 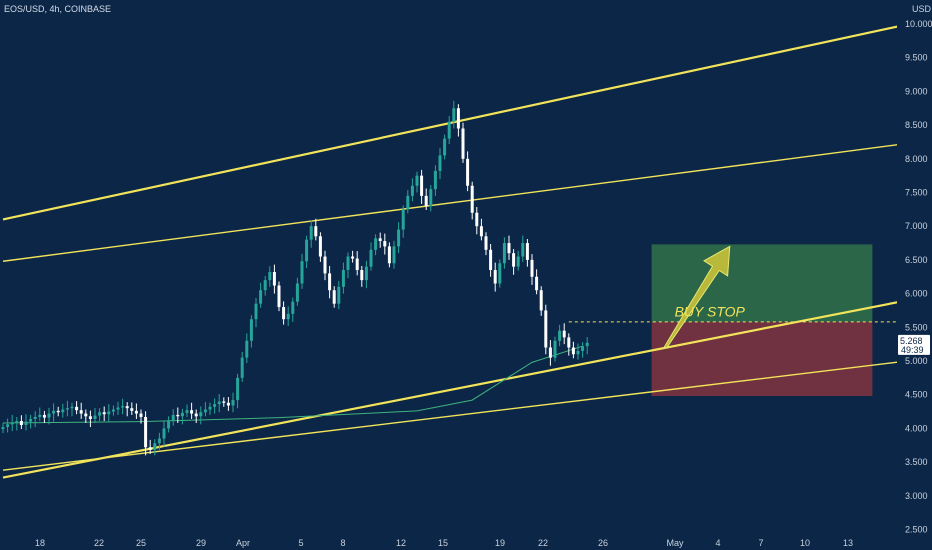 What do you see at coordinates (916, 395) in the screenshot?
I see `y-tick-label: 4.500` at bounding box center [916, 395].